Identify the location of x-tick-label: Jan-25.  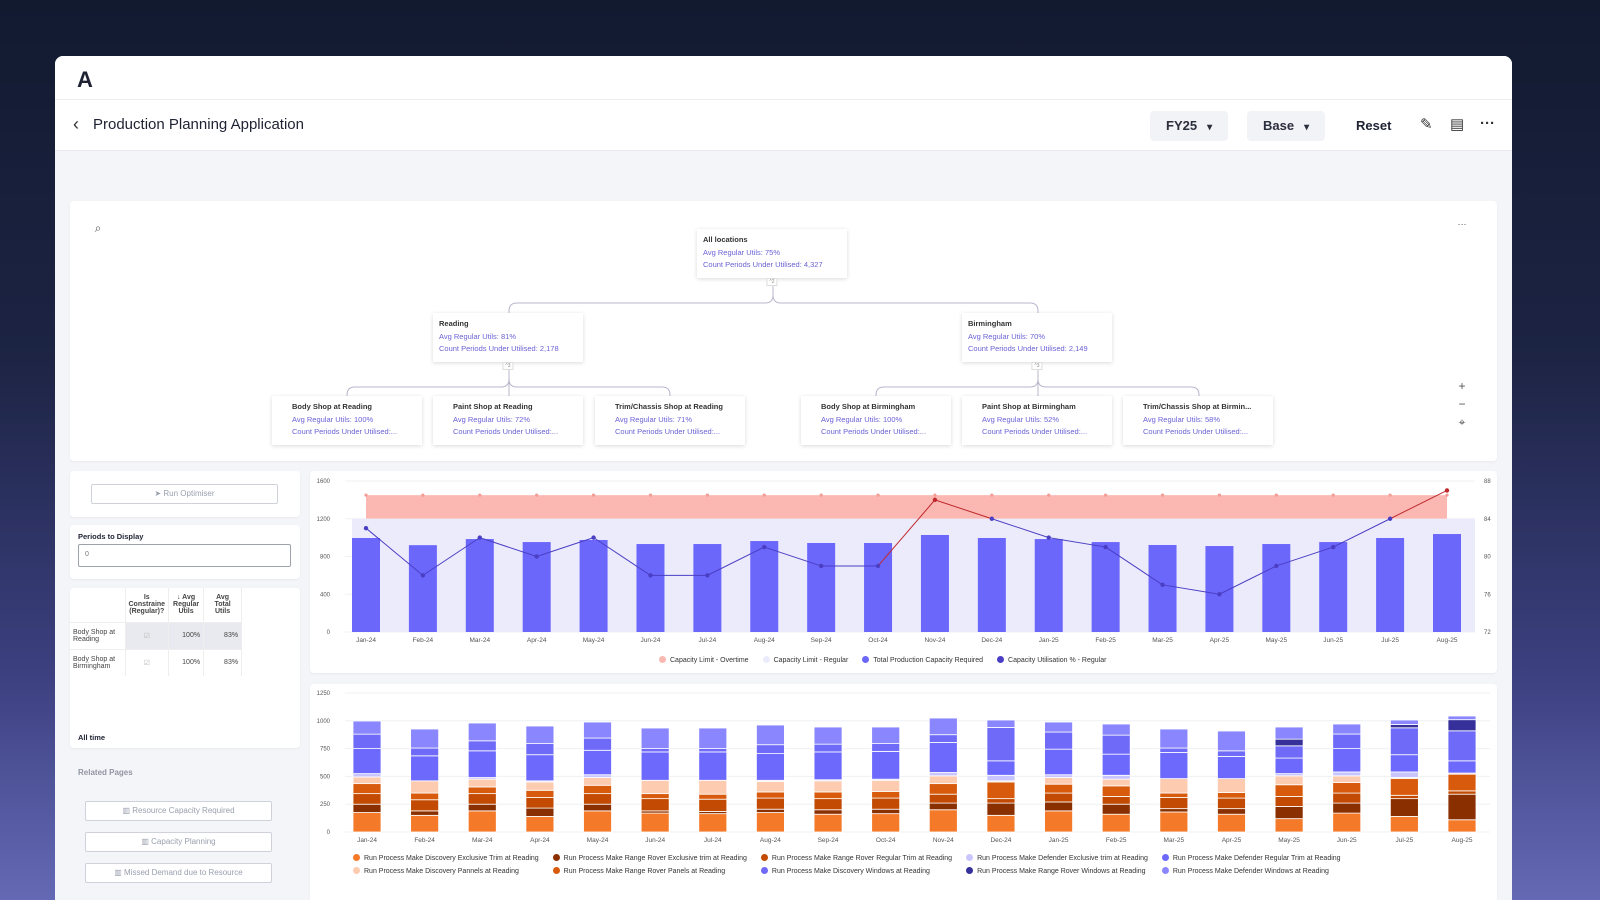
(1059, 840).